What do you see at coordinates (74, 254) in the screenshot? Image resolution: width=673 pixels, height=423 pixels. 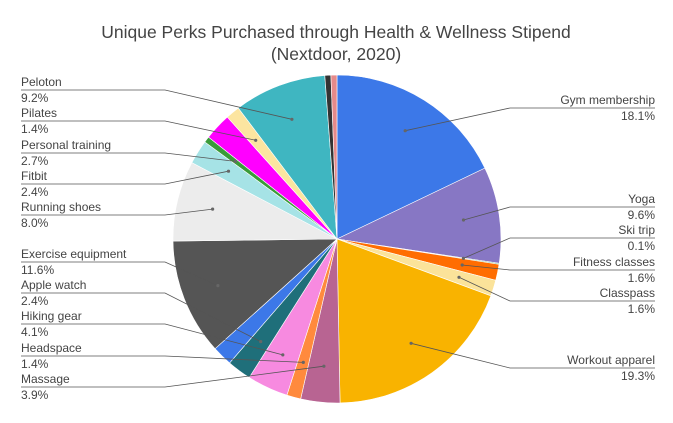 I see `slice-label-exercise-equipment: Exercise equipment` at bounding box center [74, 254].